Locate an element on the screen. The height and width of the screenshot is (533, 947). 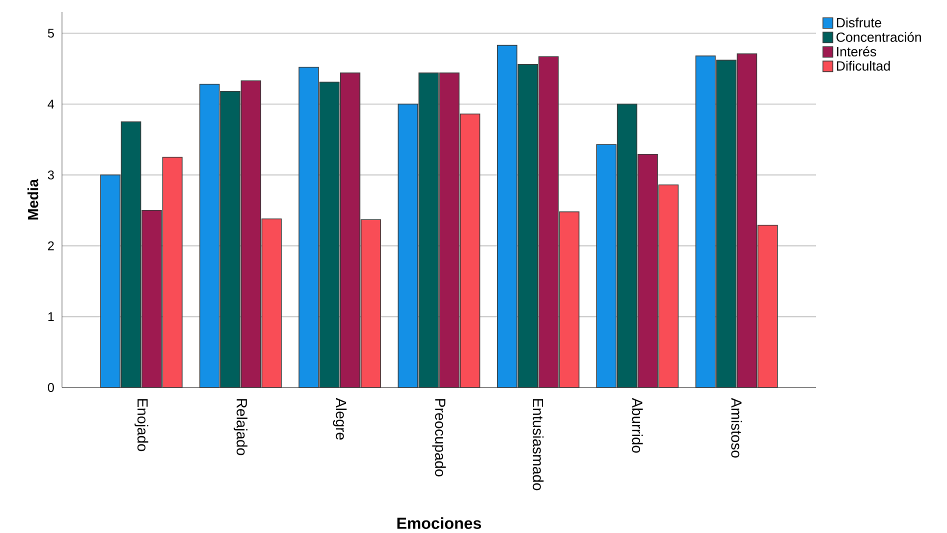
legend-label: Dificultad is located at coordinates (863, 65).